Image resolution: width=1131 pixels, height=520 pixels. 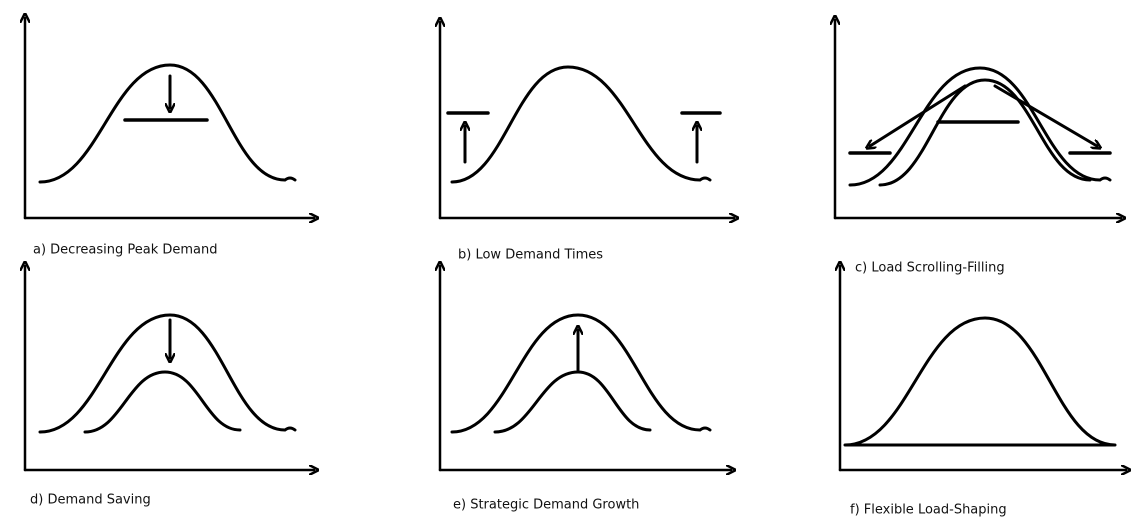 What do you see at coordinates (928, 510) in the screenshot?
I see `caption: f) Flexible Load-Shaping` at bounding box center [928, 510].